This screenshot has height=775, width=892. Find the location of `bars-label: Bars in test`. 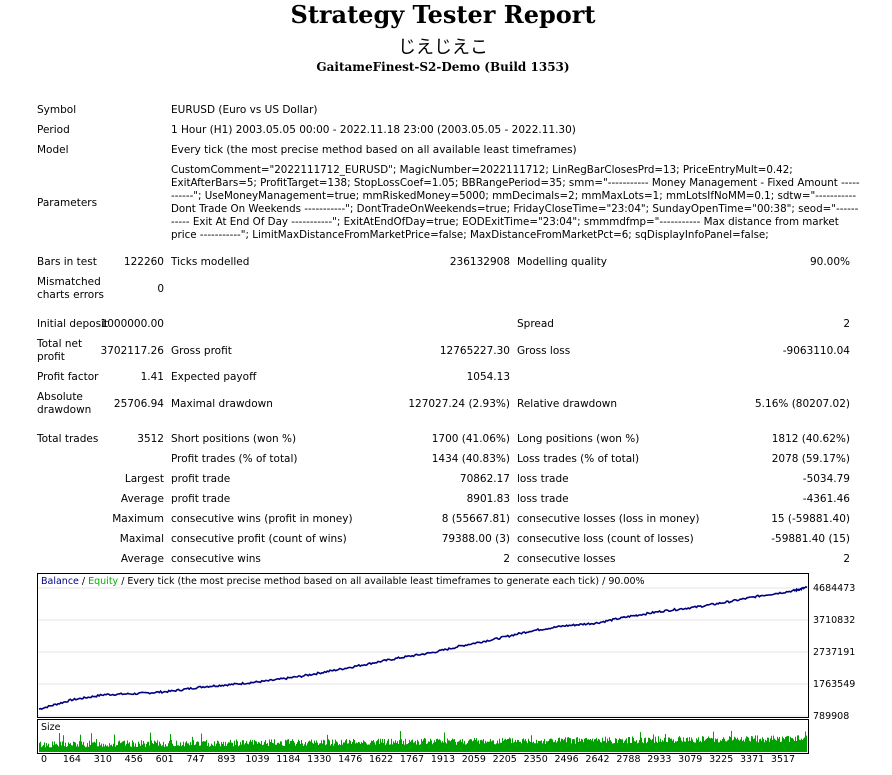

bars-label: Bars in test is located at coordinates (67, 262).